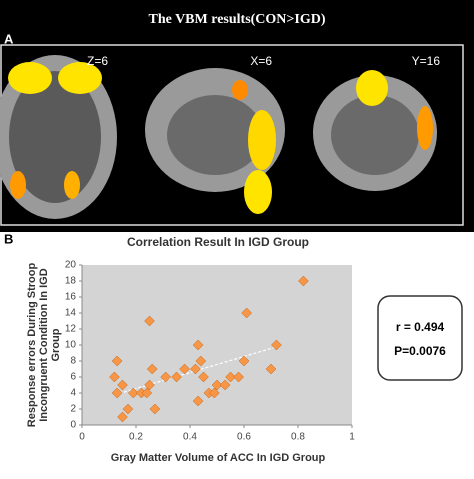 This screenshot has height=479, width=474. Describe the element at coordinates (298, 437) in the screenshot. I see `x-tick-label: 0.8` at that location.